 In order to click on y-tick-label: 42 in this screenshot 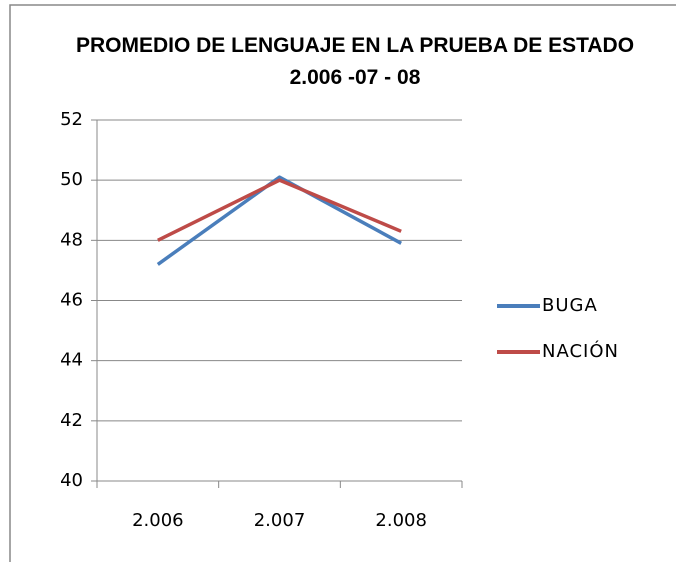, I will do `click(71, 420)`.